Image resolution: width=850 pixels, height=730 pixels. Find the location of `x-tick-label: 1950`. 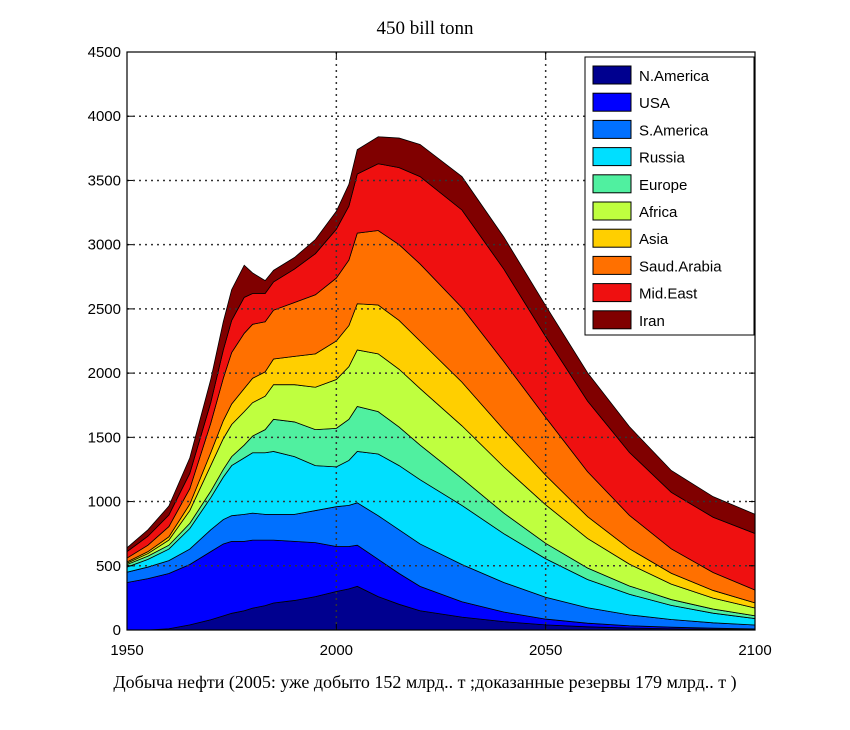

x-tick-label: 1950 is located at coordinates (126, 650).